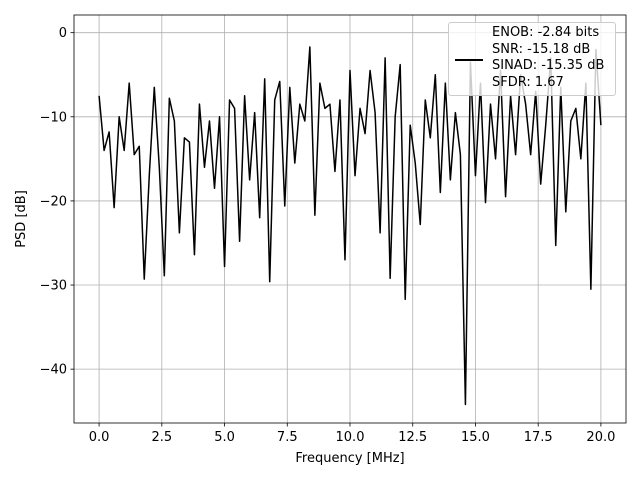  I want to click on x-tick-label: 7.5, so click(287, 437).